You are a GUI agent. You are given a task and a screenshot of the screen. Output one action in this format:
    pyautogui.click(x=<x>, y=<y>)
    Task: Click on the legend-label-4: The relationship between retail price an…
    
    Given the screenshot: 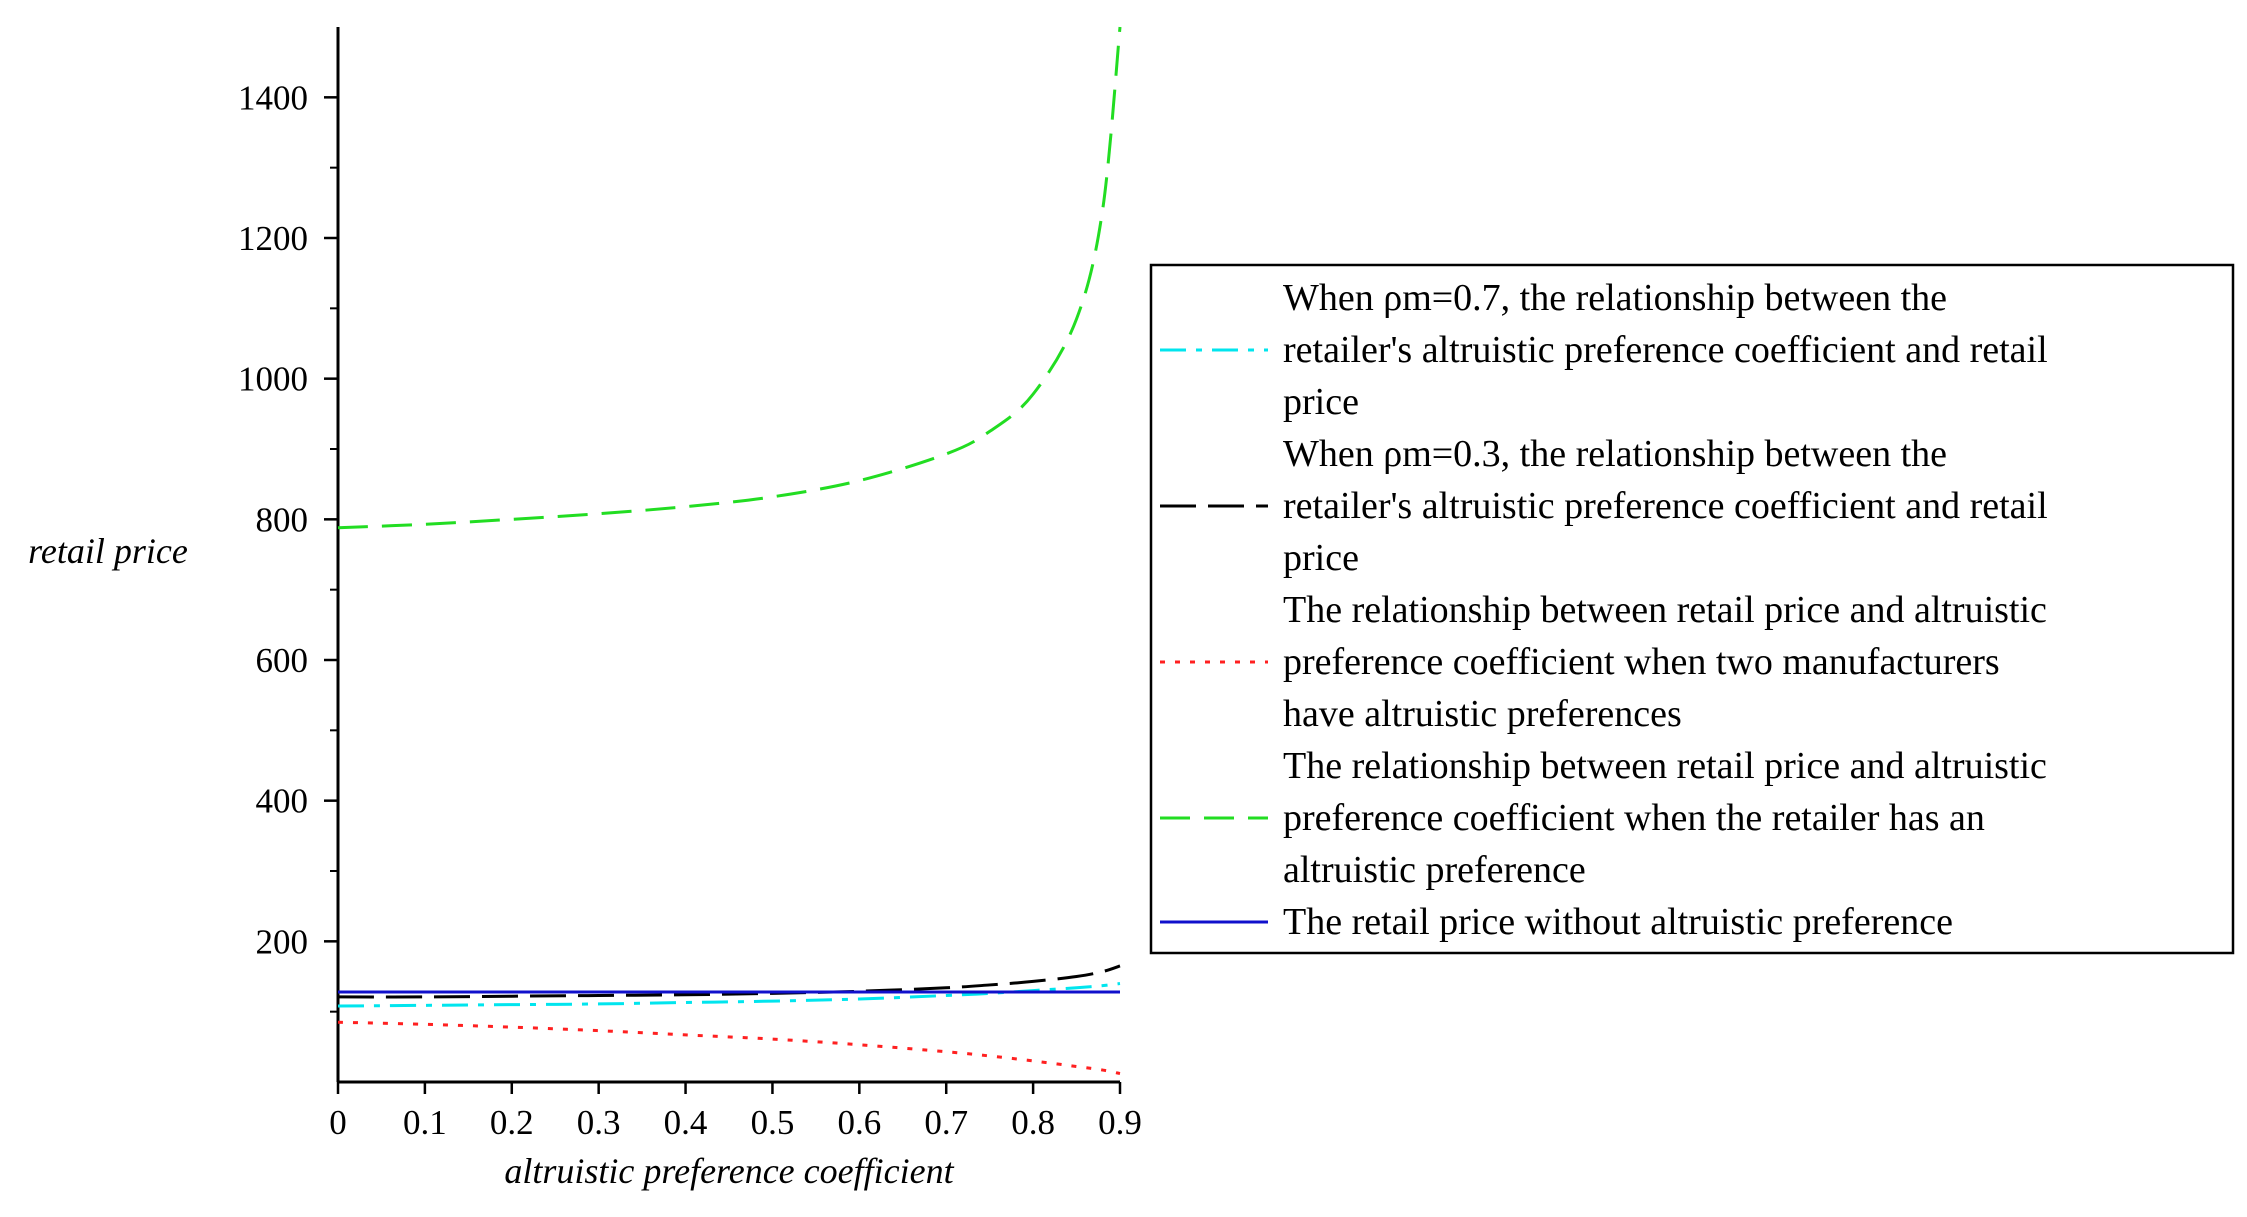 What is the action you would take?
    pyautogui.click(x=1665, y=818)
    